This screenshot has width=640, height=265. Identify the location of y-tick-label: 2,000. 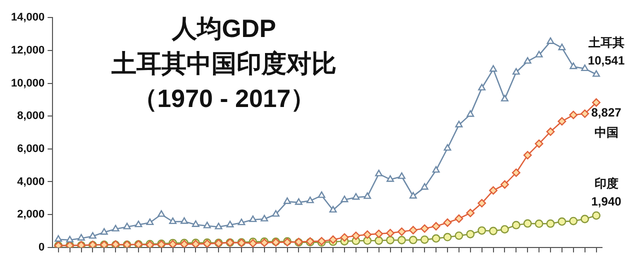
(31, 214).